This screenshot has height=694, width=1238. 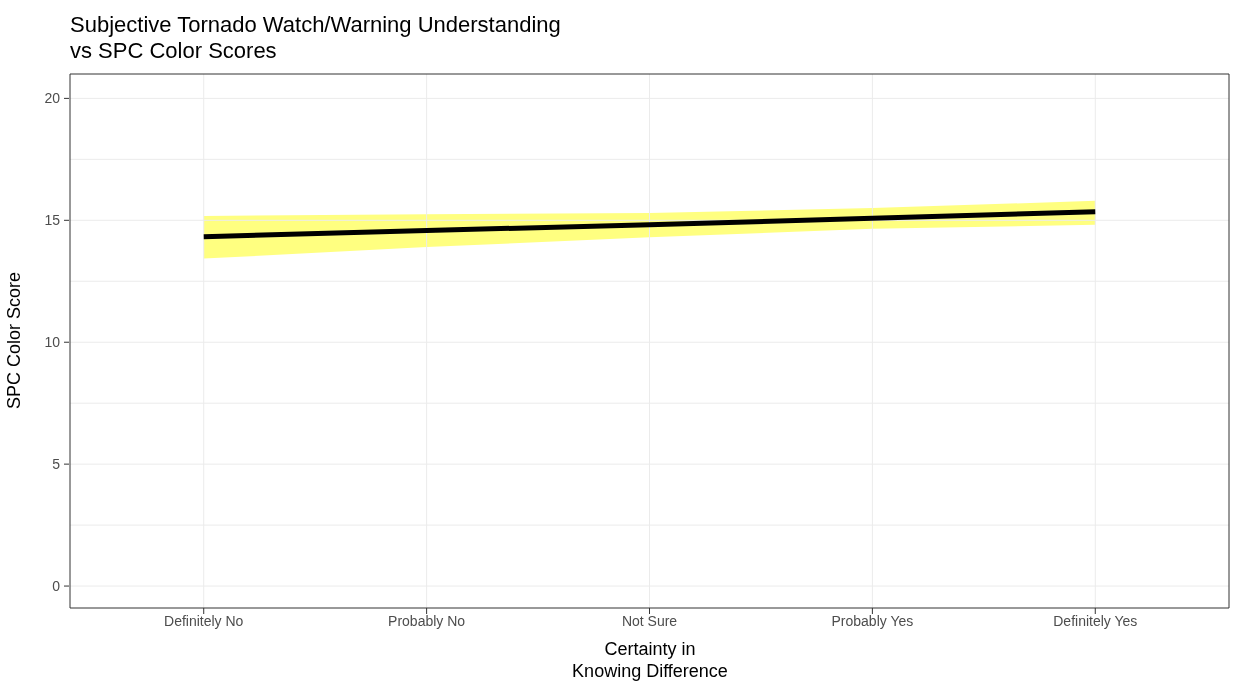 I want to click on x-tick-label: Probably No, so click(x=427, y=620).